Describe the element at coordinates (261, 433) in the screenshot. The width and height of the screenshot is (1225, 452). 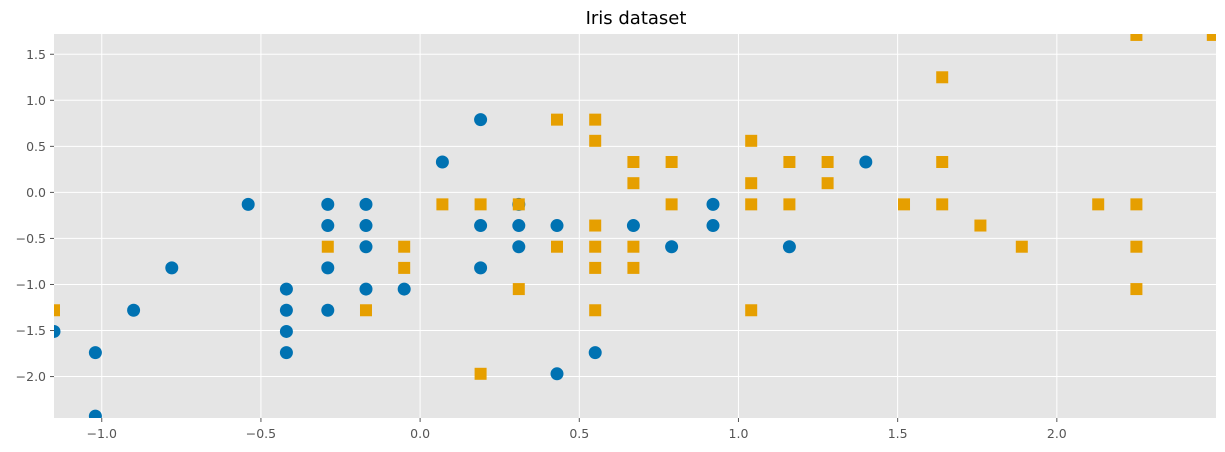
I see `x-tick-label: −0.5` at that location.